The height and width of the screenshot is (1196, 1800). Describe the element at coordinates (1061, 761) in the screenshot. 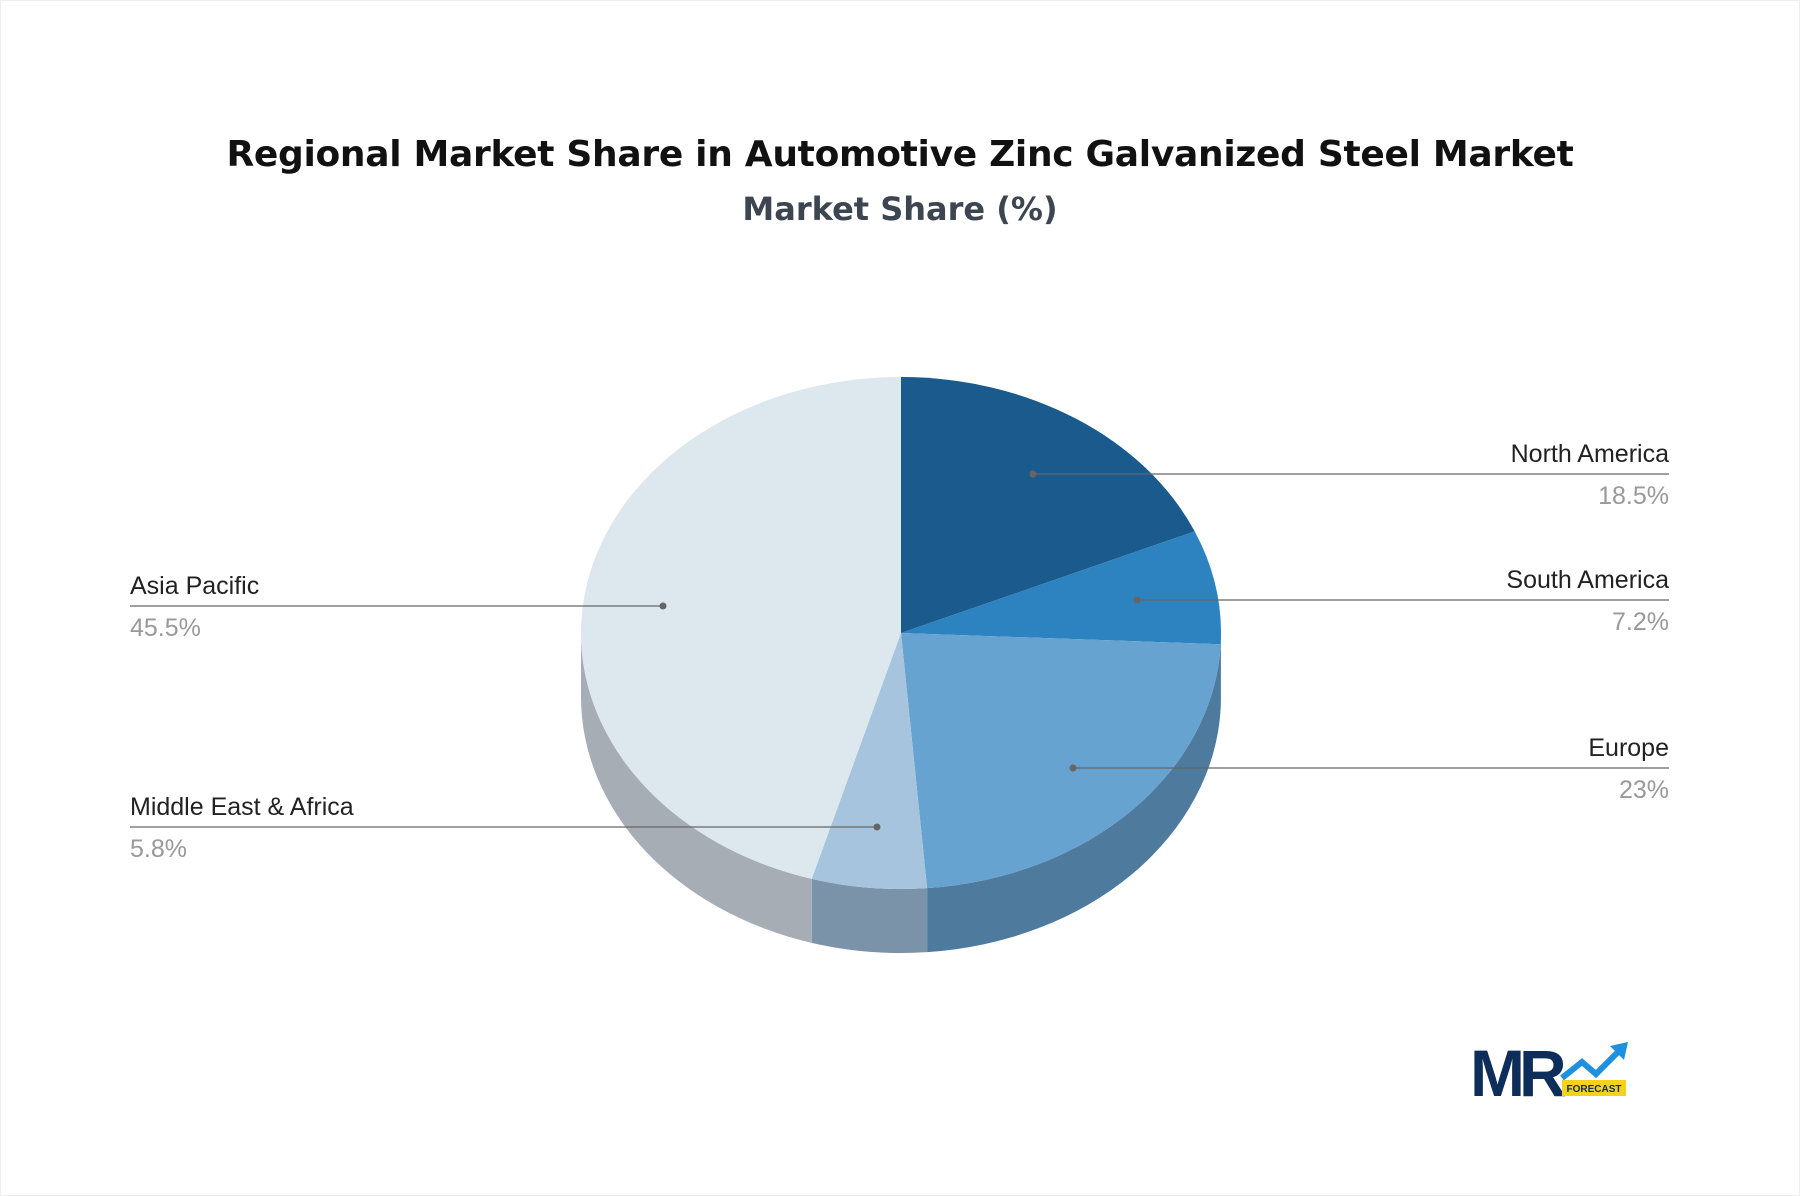

I see `pie-slice-europe` at that location.